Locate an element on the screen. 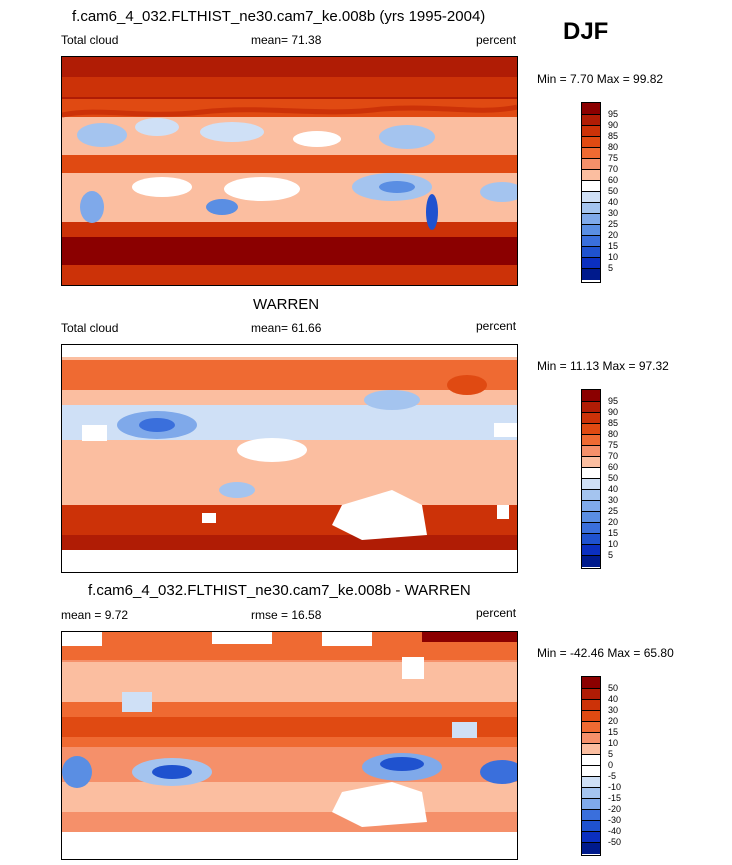 Image resolution: width=732 pixels, height=865 pixels. panel1-variable-label: Total cloud is located at coordinates (90, 40).